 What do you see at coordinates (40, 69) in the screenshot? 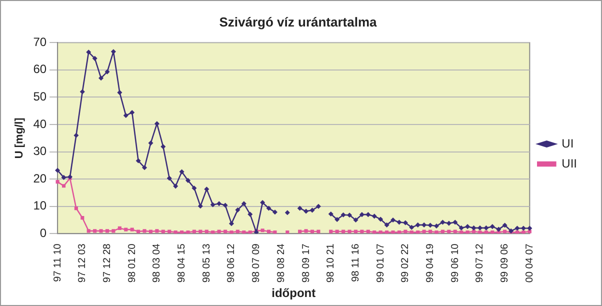
I see `y-tick-label: 60` at bounding box center [40, 69].